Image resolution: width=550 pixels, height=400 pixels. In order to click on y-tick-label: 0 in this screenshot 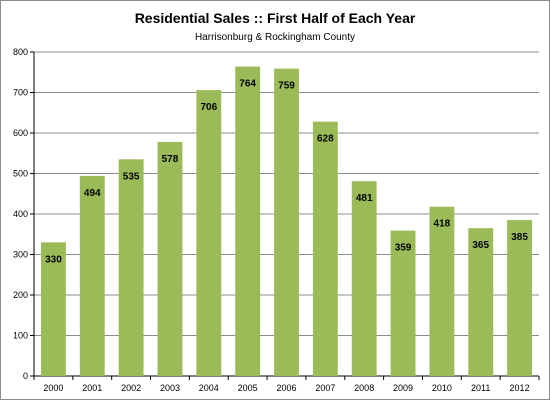, I will do `click(25, 376)`.